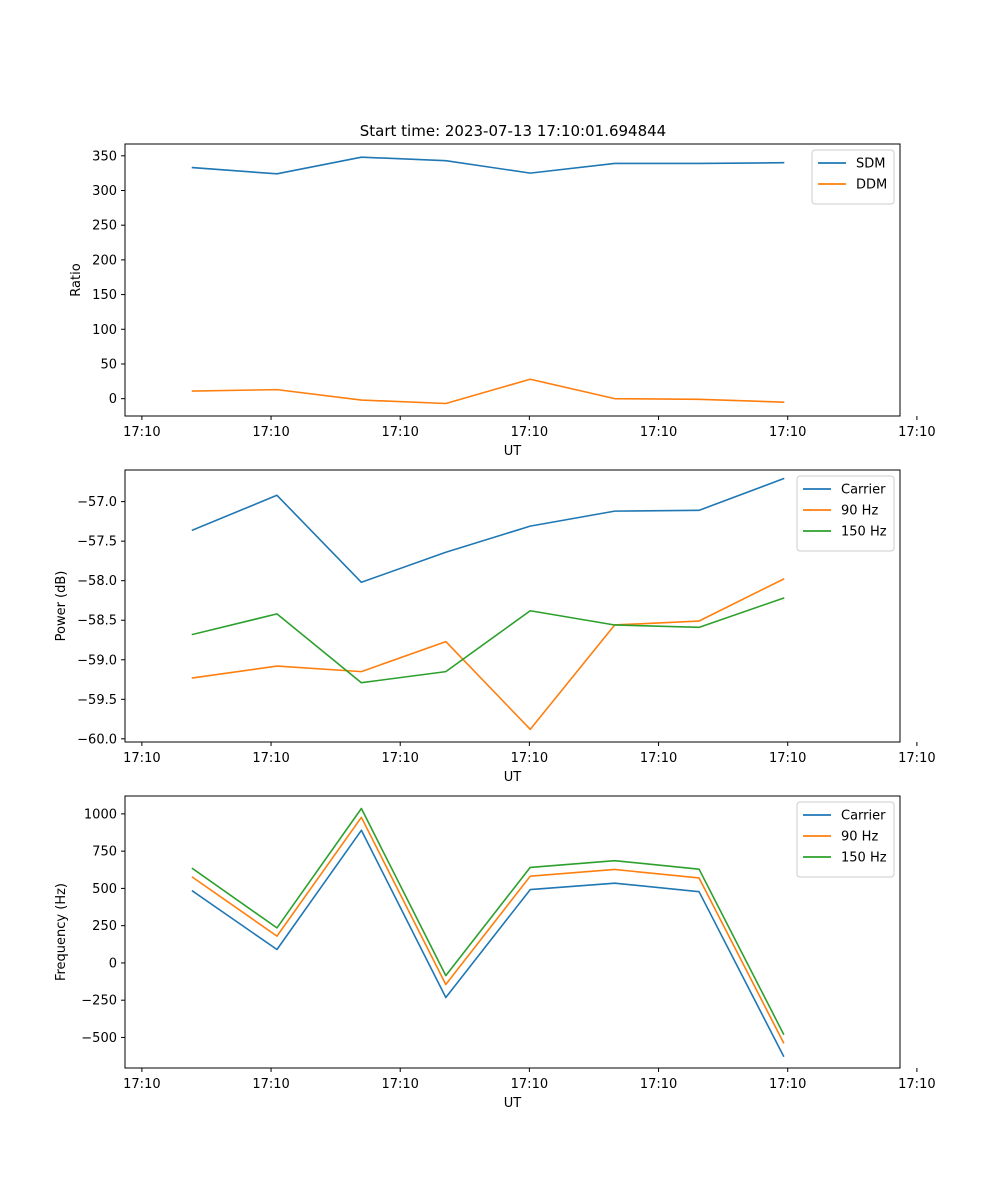 This screenshot has height=1200, width=1000. What do you see at coordinates (108, 364) in the screenshot?
I see `ratio-y-tick-label: 50` at bounding box center [108, 364].